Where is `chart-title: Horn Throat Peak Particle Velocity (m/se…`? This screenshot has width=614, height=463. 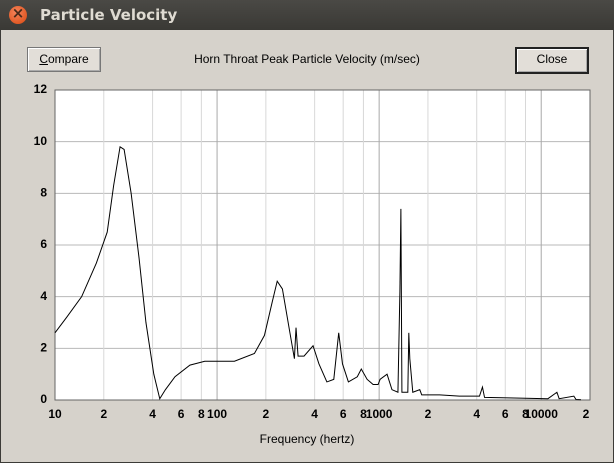 chart-title: Horn Throat Peak Particle Velocity (m/se… is located at coordinates (307, 59).